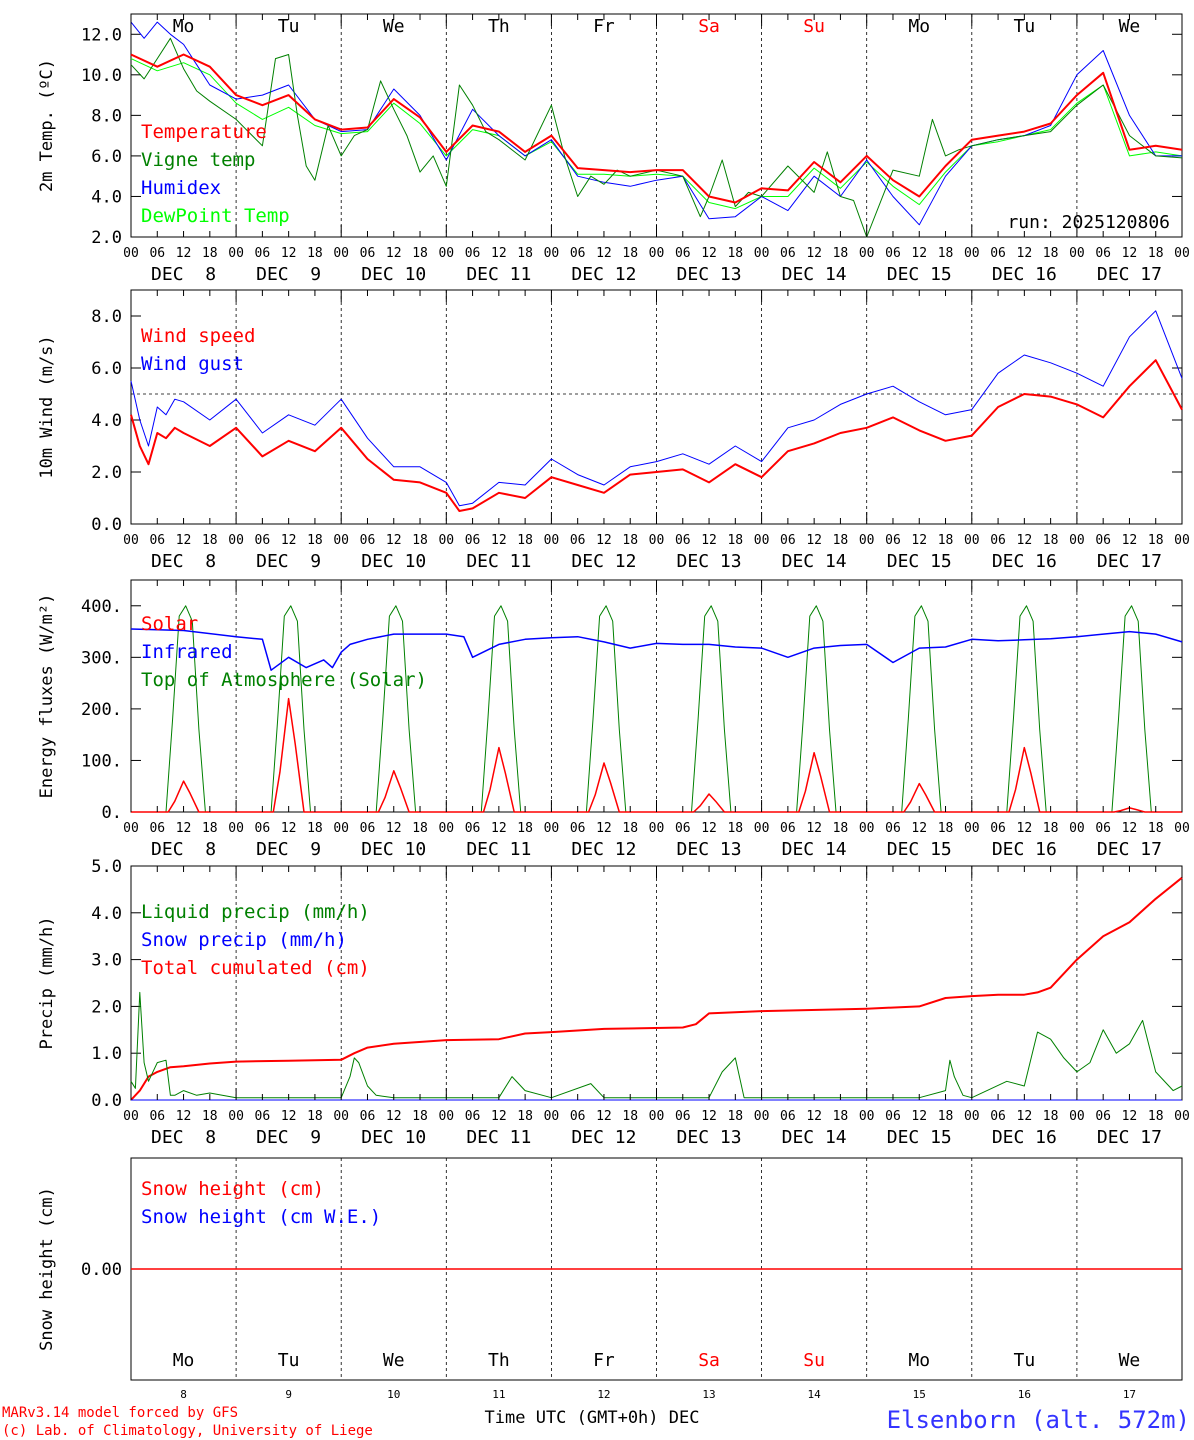 This screenshot has height=1440, width=1194. I want to click on precip-y-tick-label: 3.0, so click(106, 961).